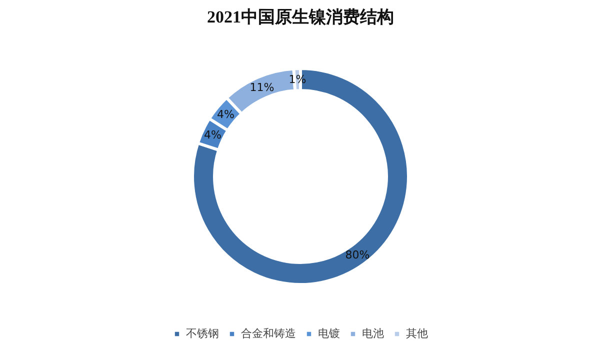 The width and height of the screenshot is (600, 360). Describe the element at coordinates (357, 255) in the screenshot. I see `data-label: 80%` at that location.